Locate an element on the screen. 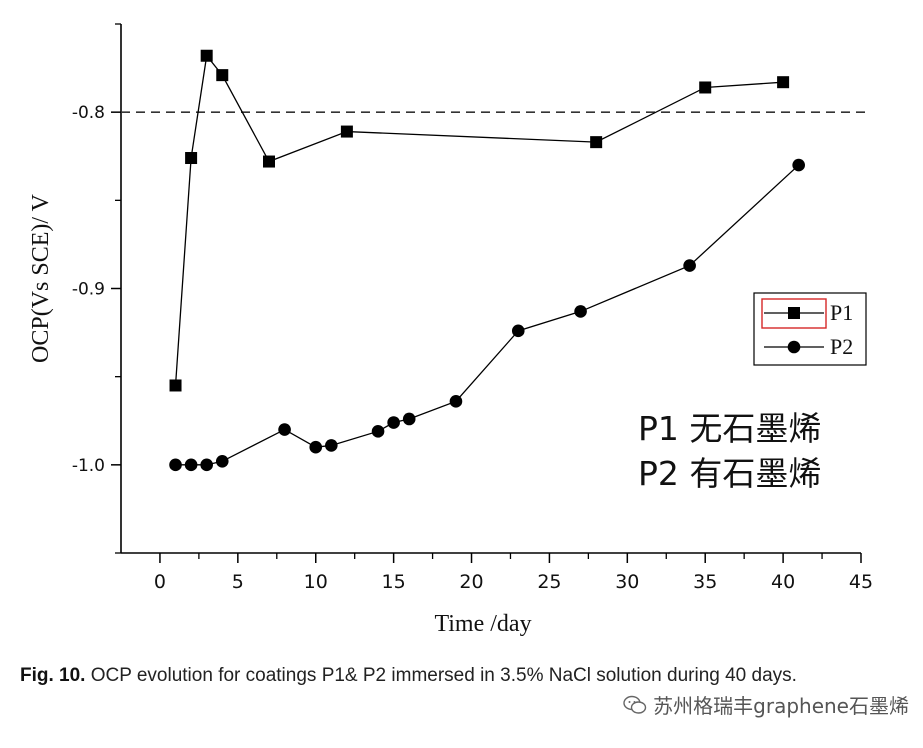  x-tick-label: 40 is located at coordinates (783, 582).